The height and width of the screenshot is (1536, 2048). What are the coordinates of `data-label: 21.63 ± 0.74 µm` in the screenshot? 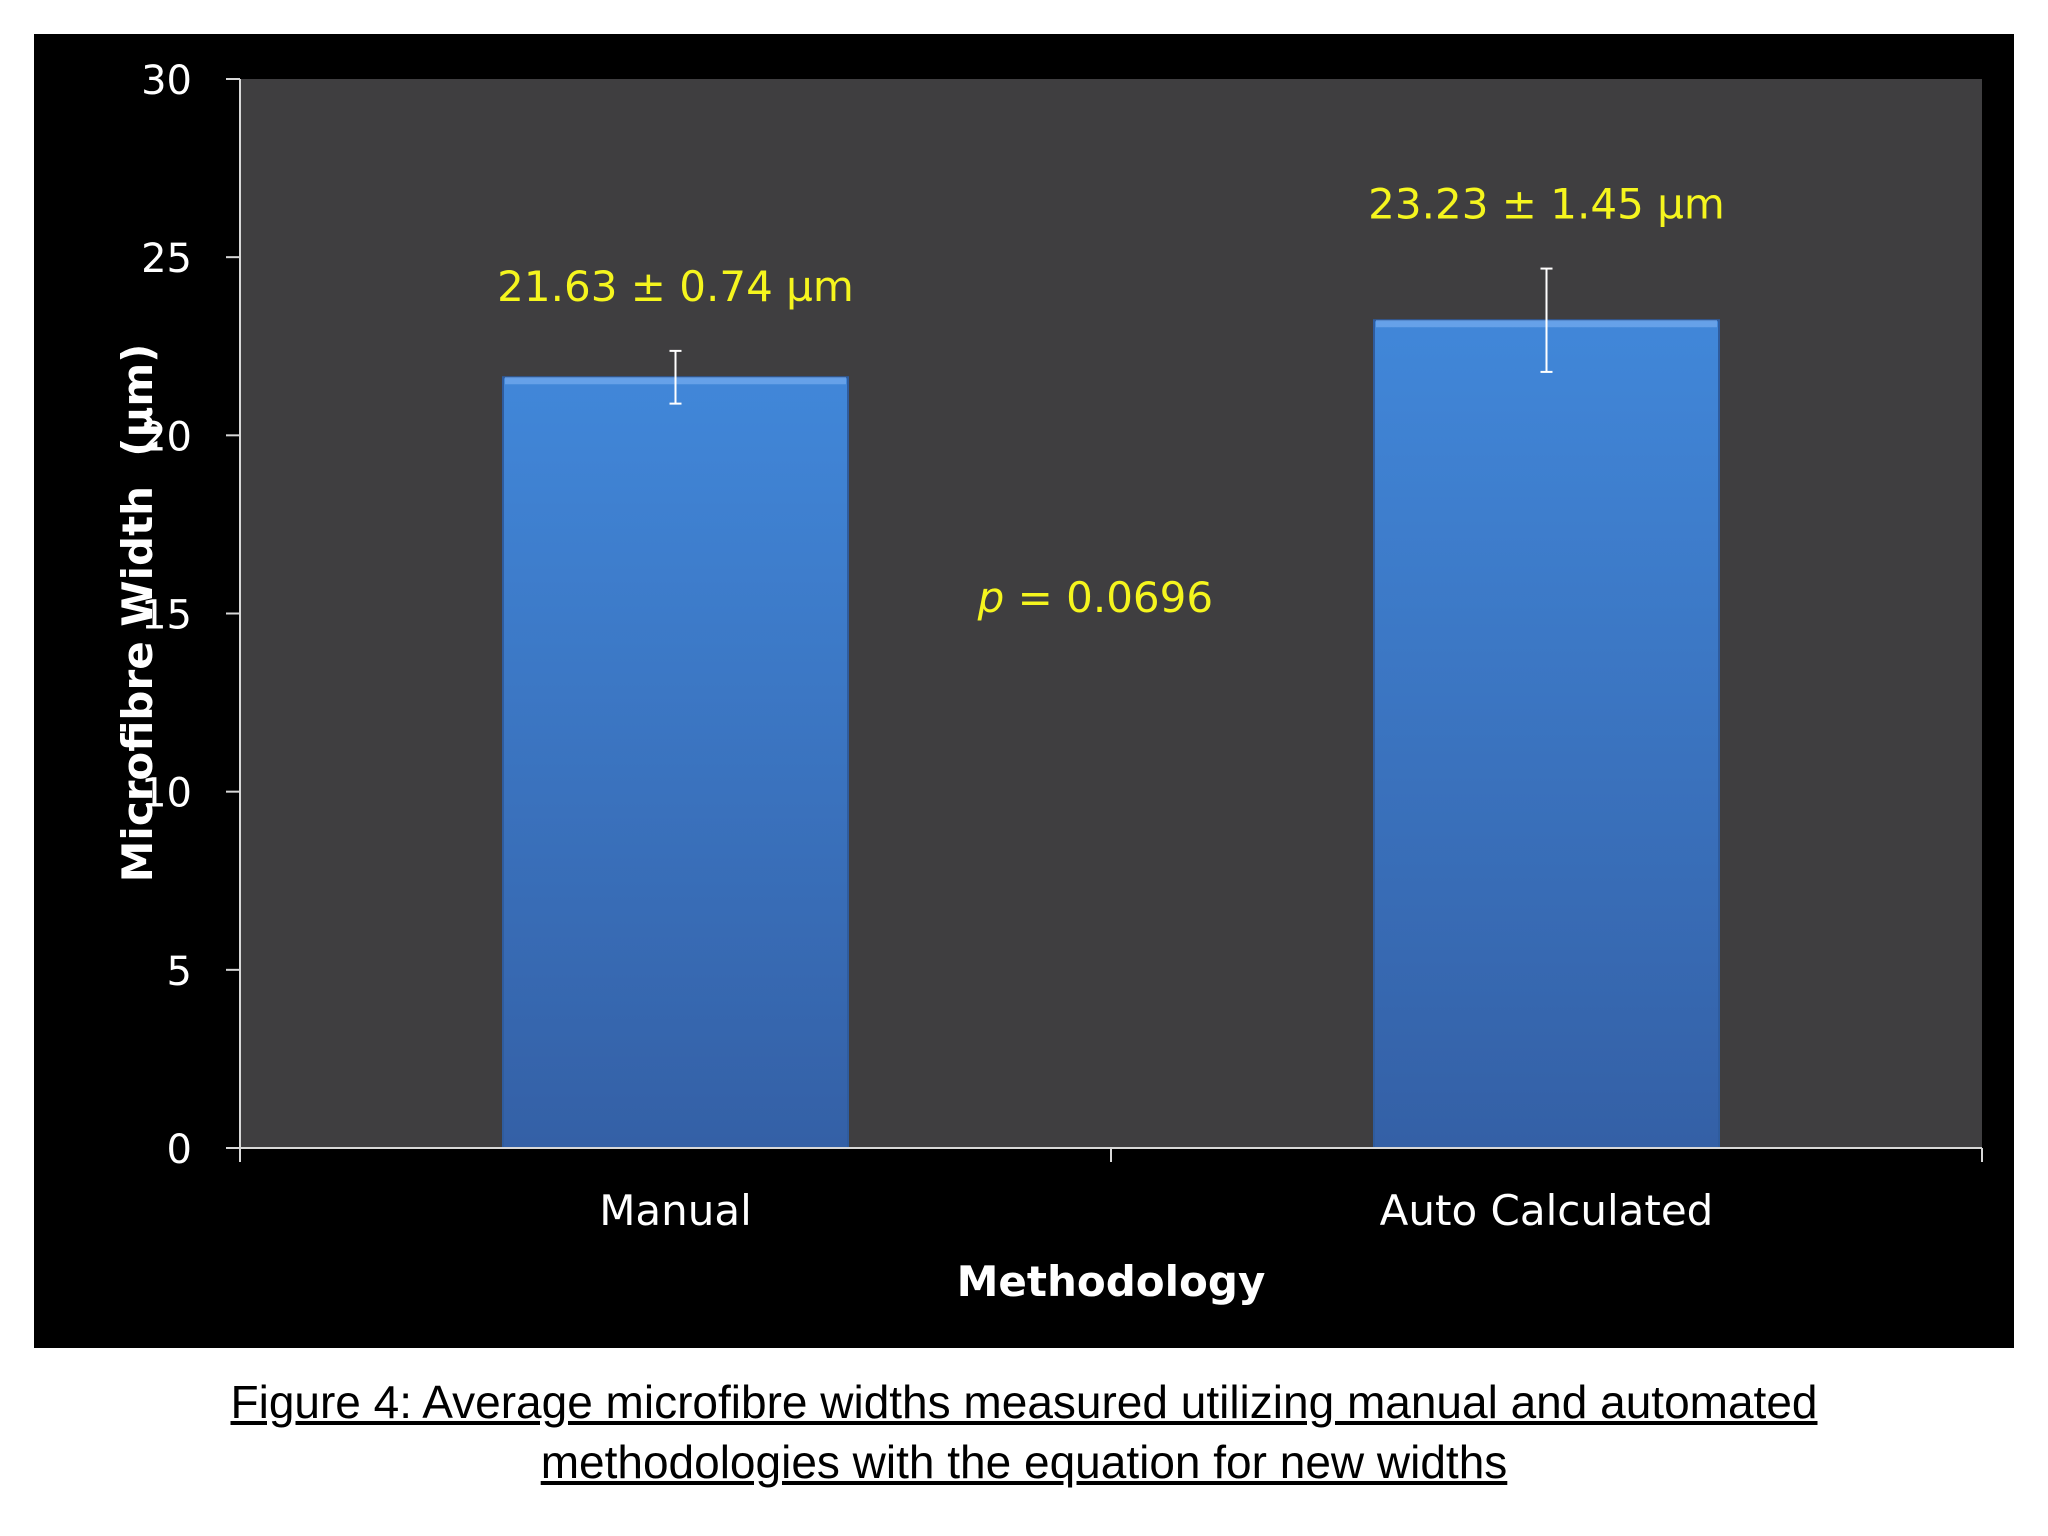 It's located at (675, 286).